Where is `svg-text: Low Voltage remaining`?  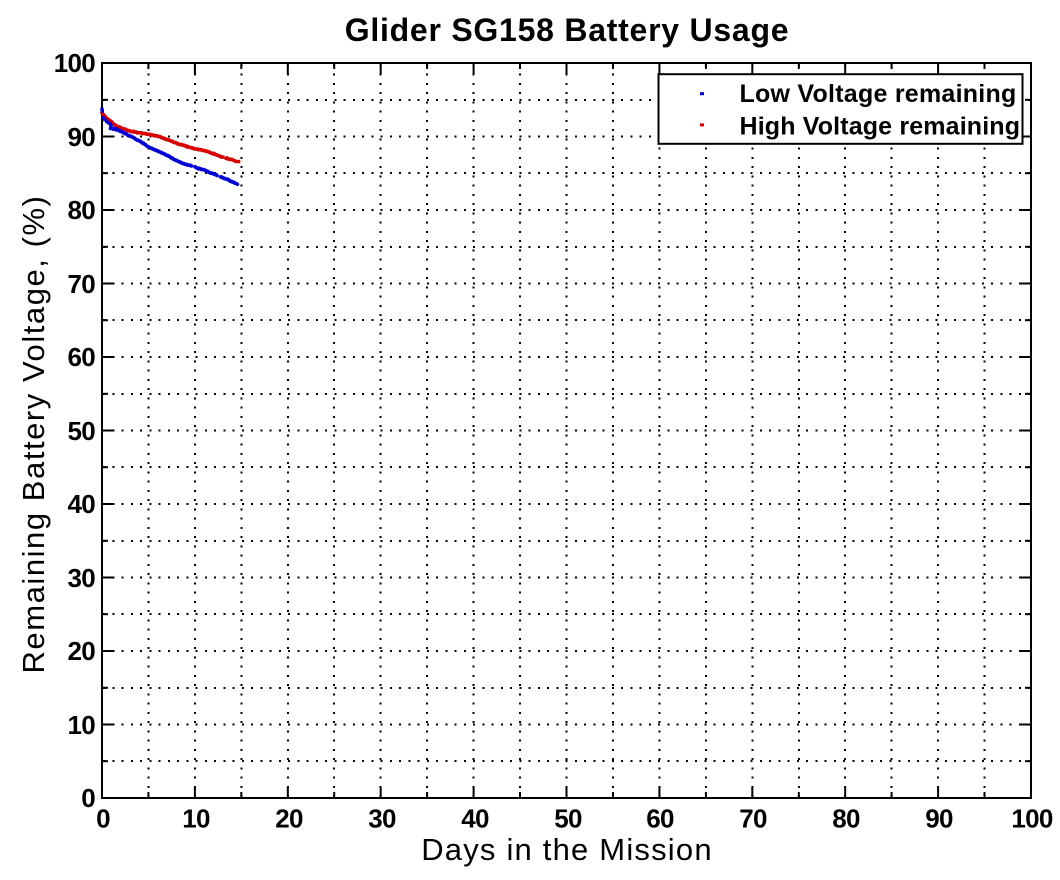 svg-text: Low Voltage remaining is located at coordinates (878, 94).